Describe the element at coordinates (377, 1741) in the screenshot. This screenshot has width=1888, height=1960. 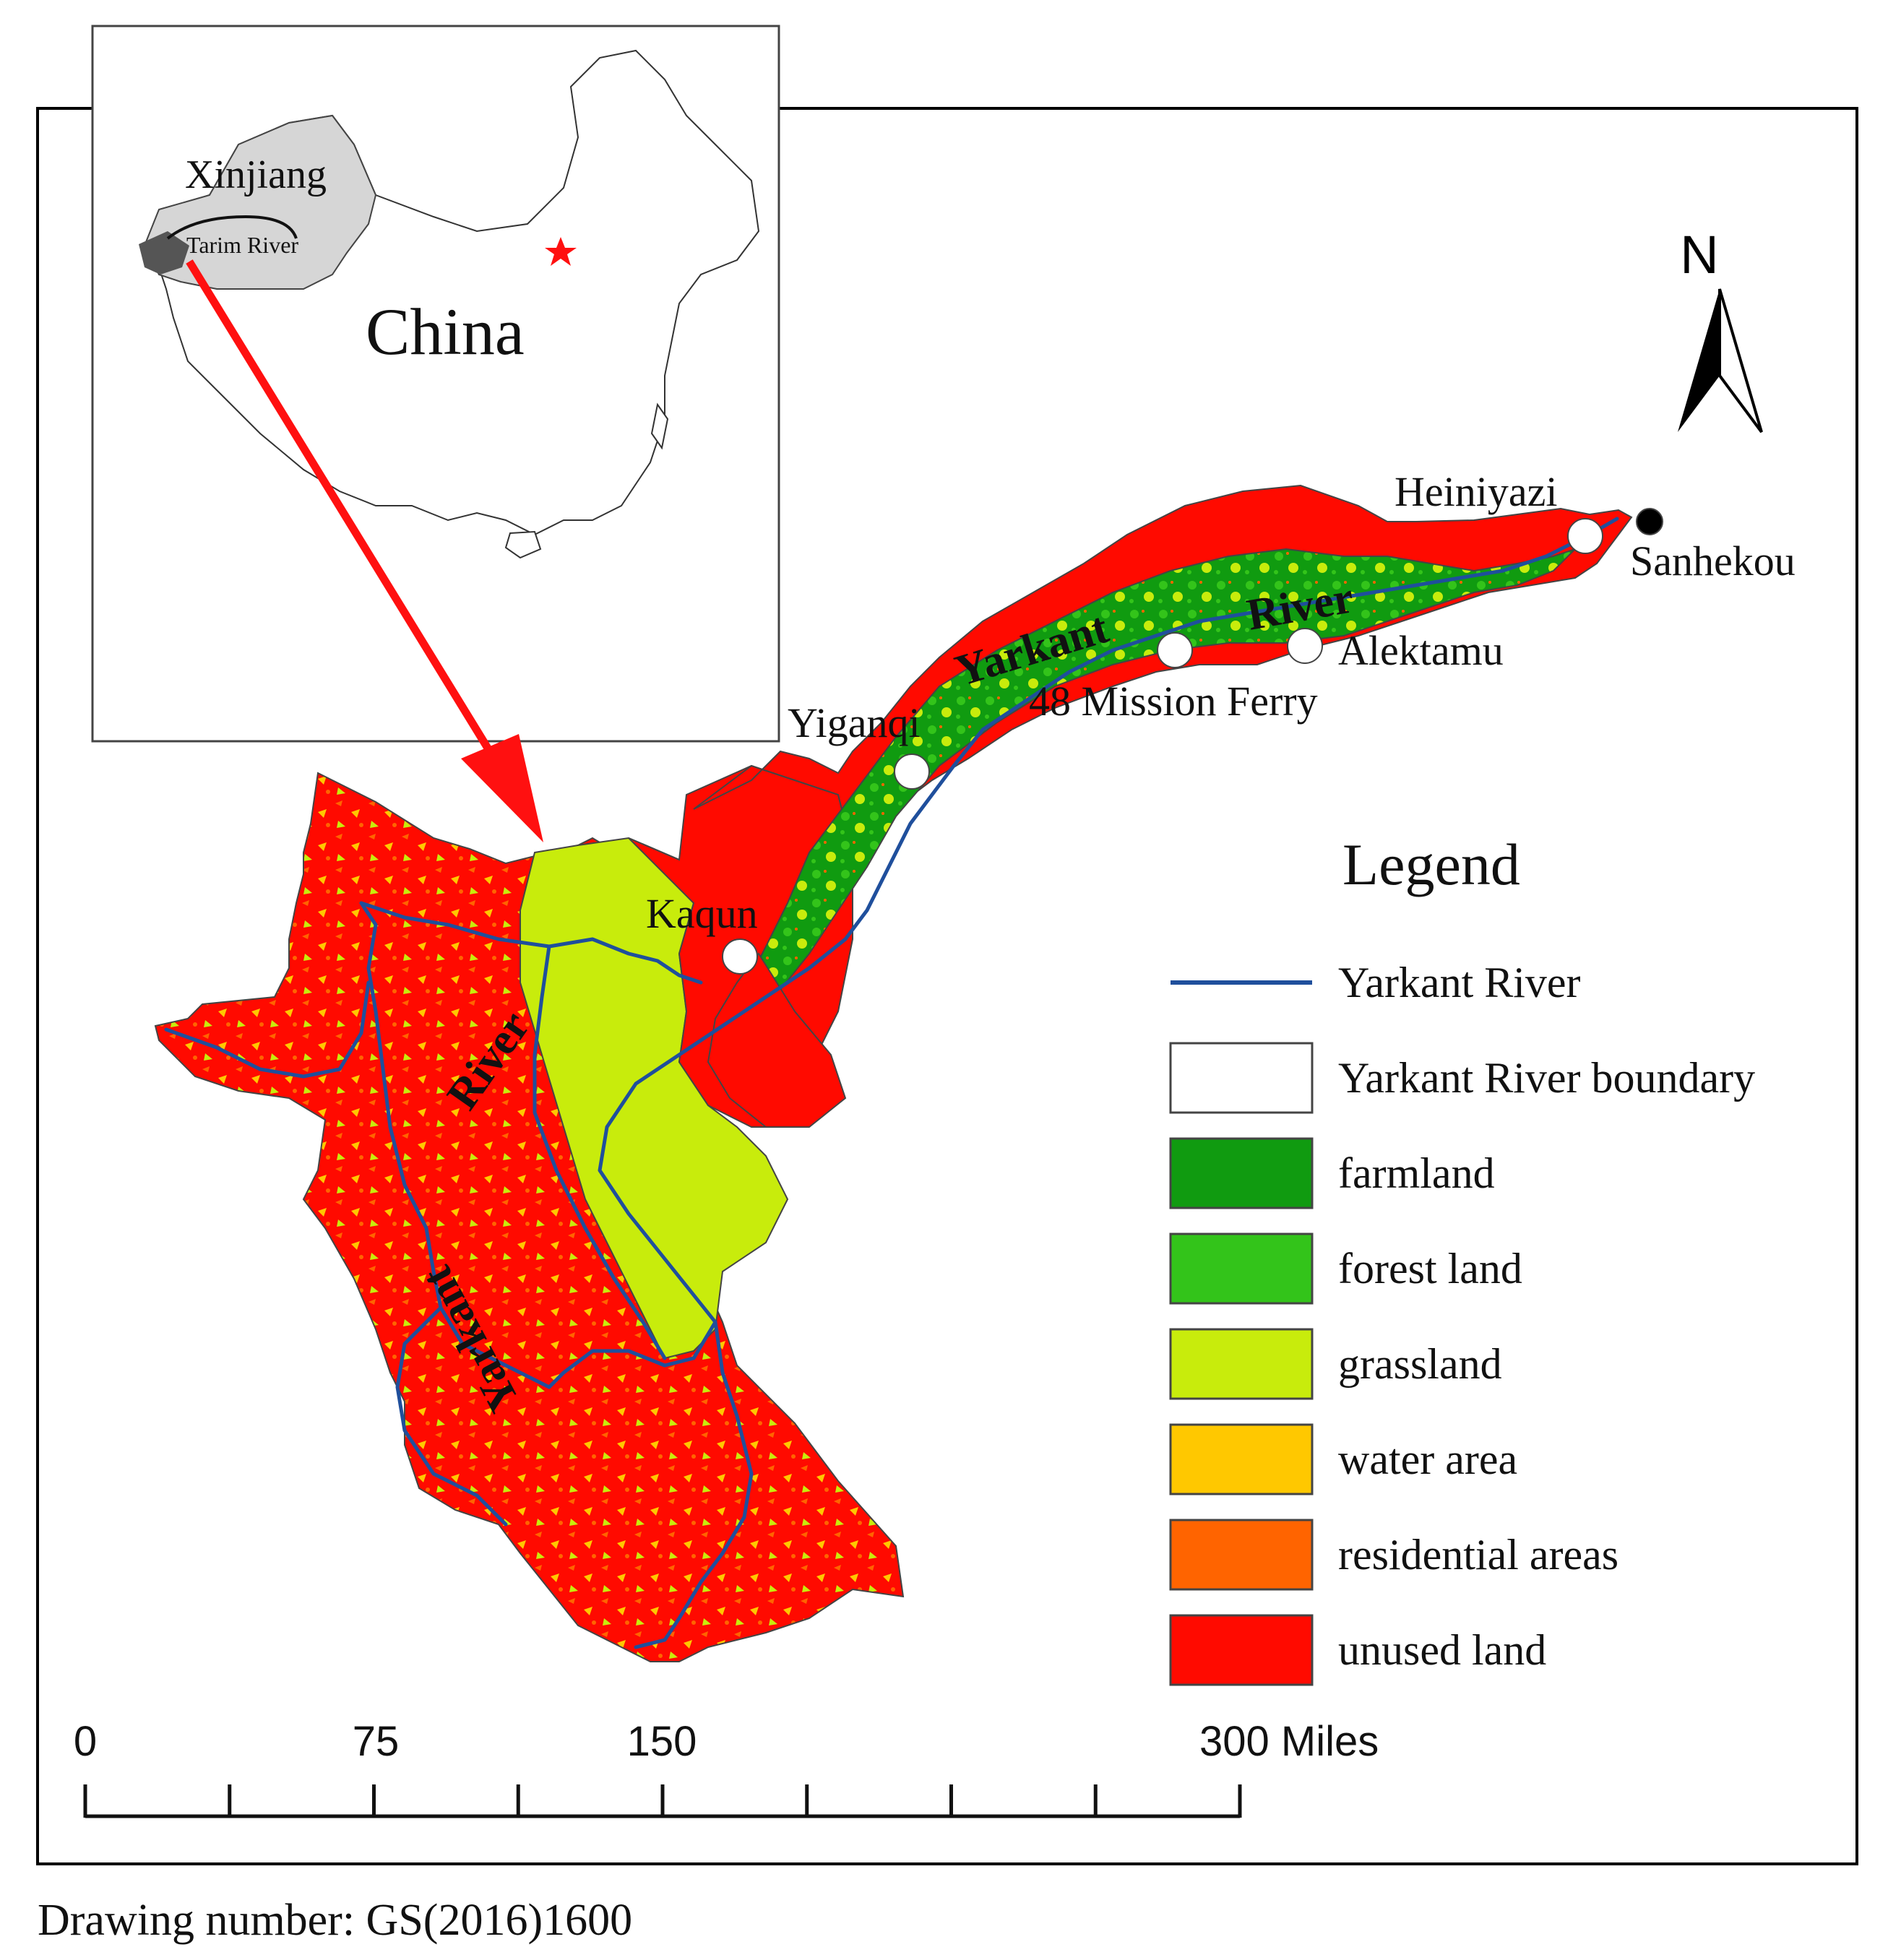
I see `scale-label-75: 75` at that location.